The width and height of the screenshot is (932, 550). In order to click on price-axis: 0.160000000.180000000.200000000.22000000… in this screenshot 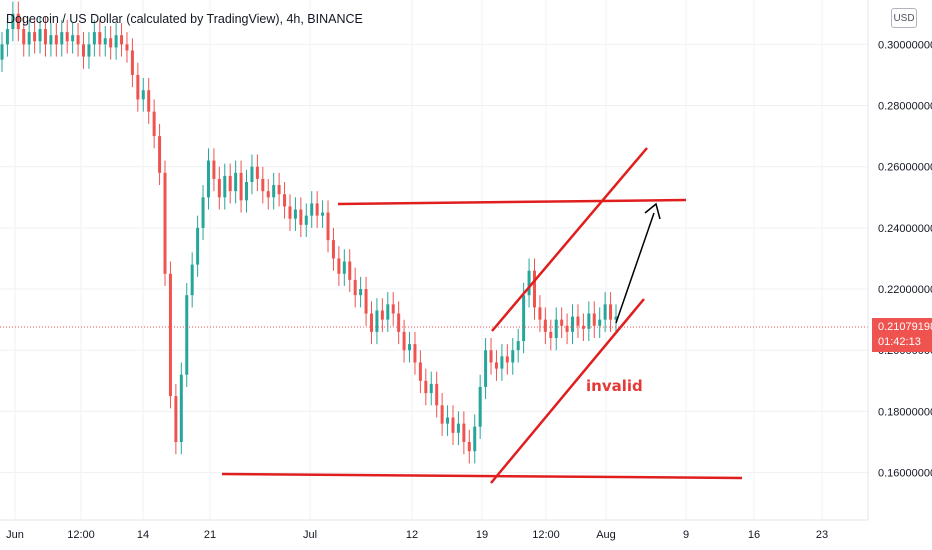, I will do `click(905, 259)`.